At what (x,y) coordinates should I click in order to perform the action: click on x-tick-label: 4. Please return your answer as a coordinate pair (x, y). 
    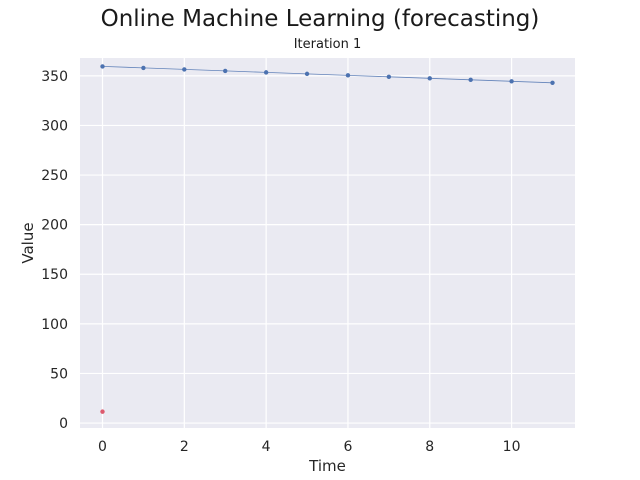
    Looking at the image, I should click on (266, 447).